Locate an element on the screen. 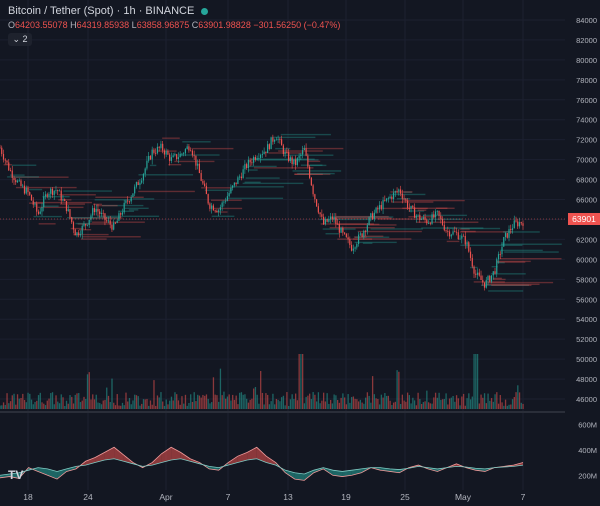 The width and height of the screenshot is (600, 506). price-tick-label: 48000 is located at coordinates (586, 379).